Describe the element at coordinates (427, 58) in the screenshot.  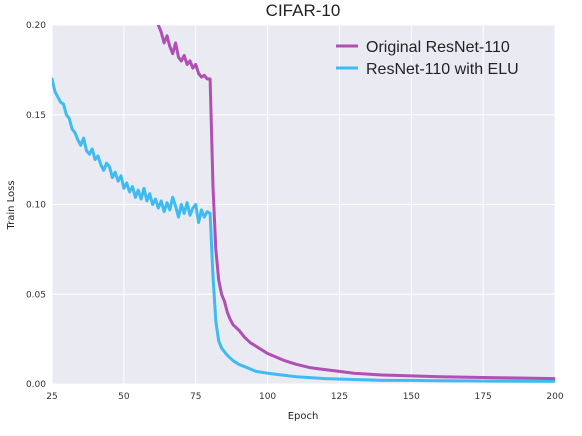
I see `legend: Original ResNet-110 ResNet-110 with ELU` at that location.